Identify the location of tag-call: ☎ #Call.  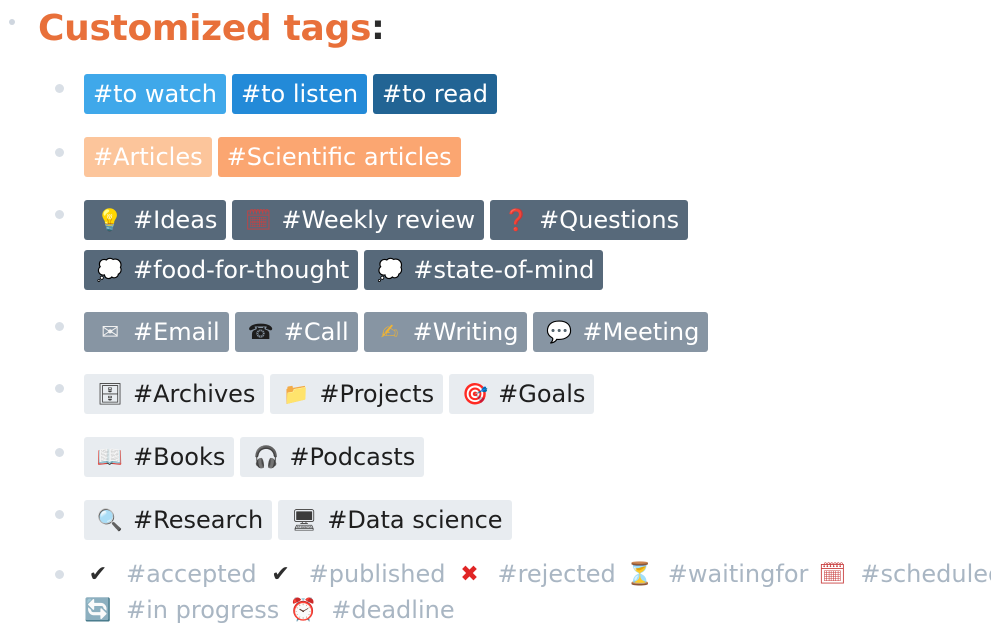
(296, 332).